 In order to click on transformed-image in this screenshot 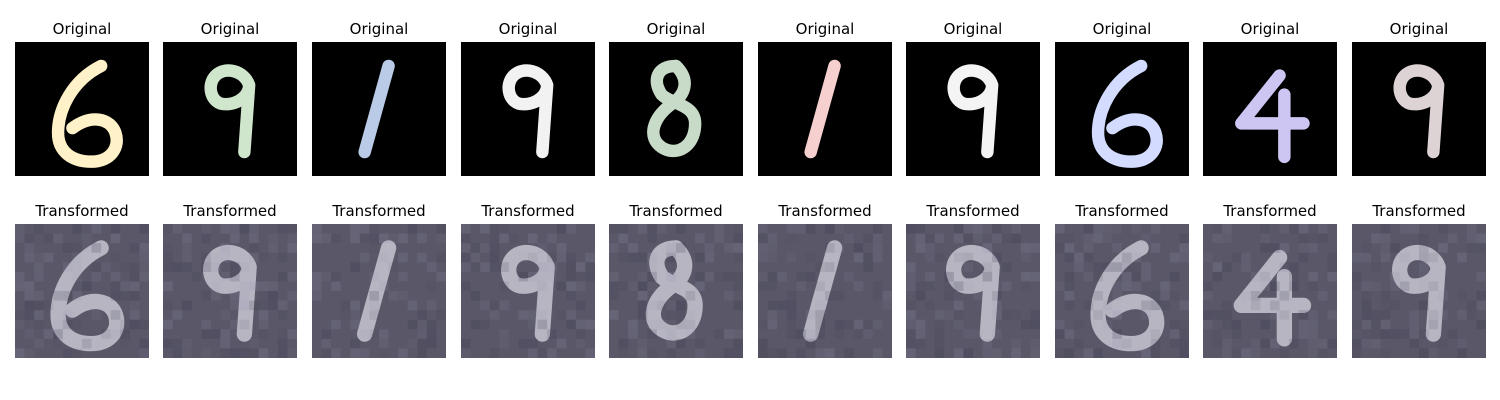, I will do `click(825, 291)`.